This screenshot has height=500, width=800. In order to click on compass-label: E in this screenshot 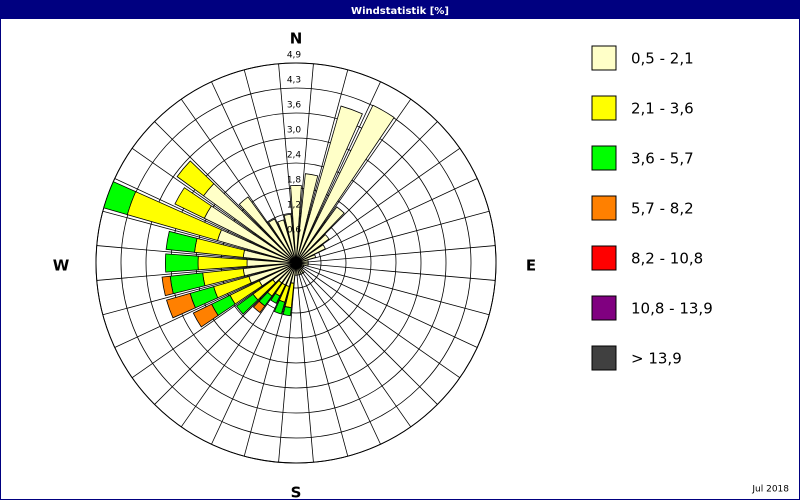, I will do `click(531, 266)`.